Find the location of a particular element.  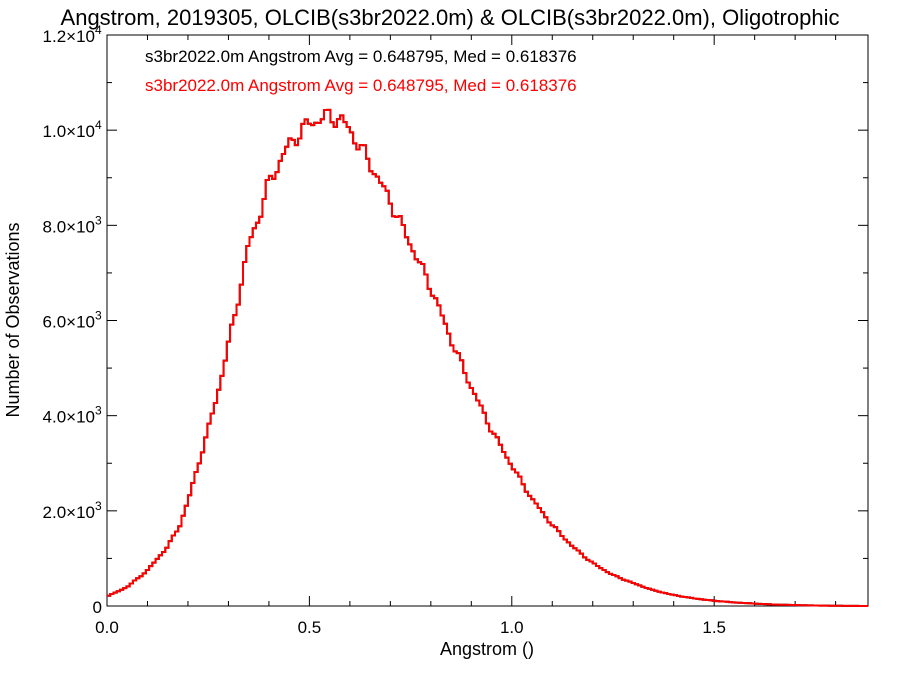

y-axis-label: Number of Observations is located at coordinates (13, 319).